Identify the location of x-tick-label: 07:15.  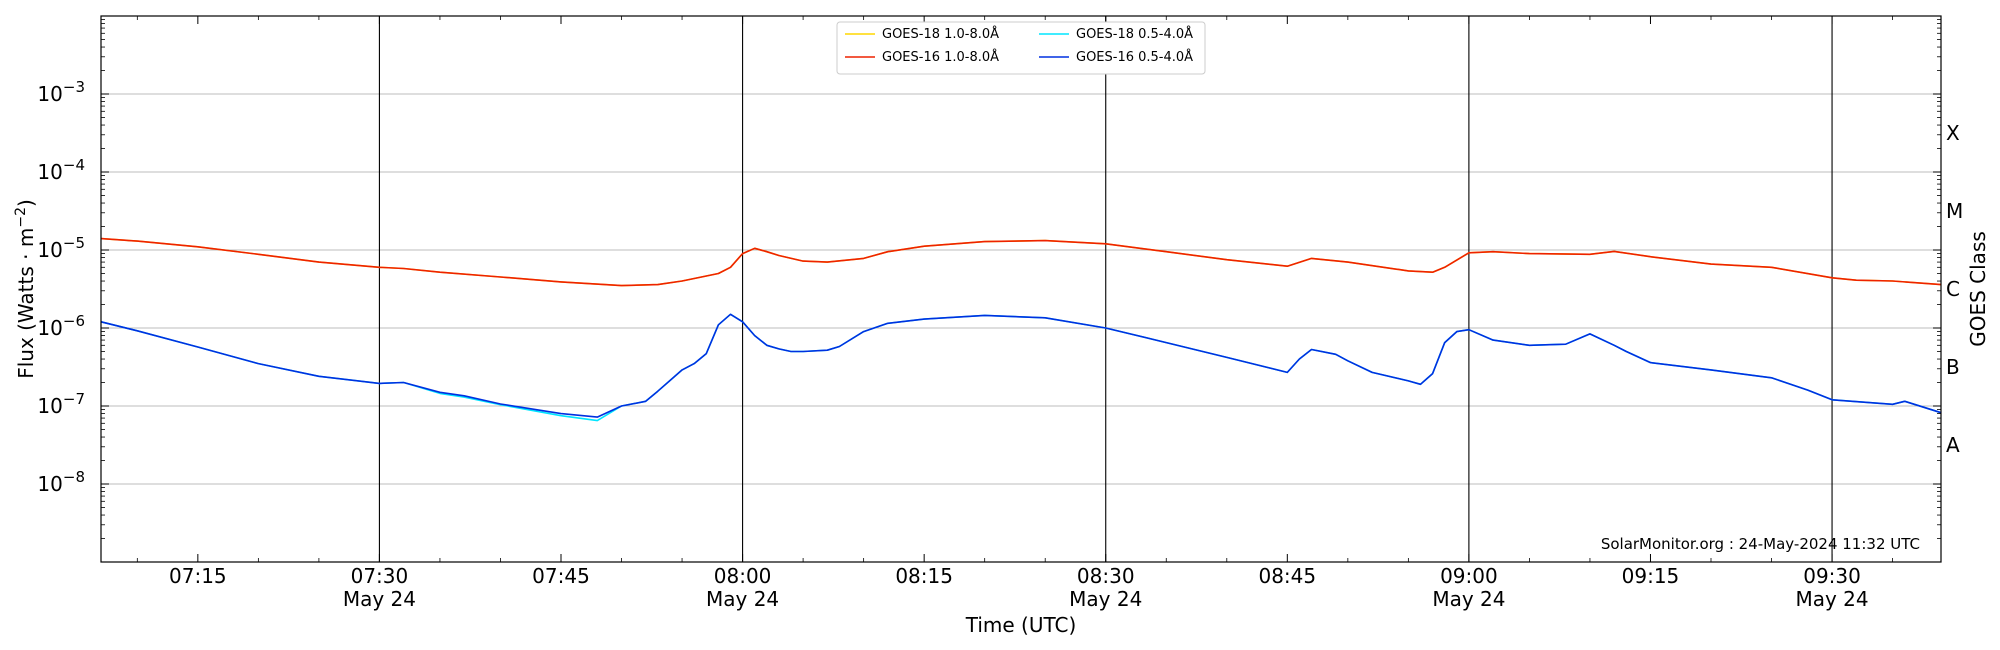
(198, 576).